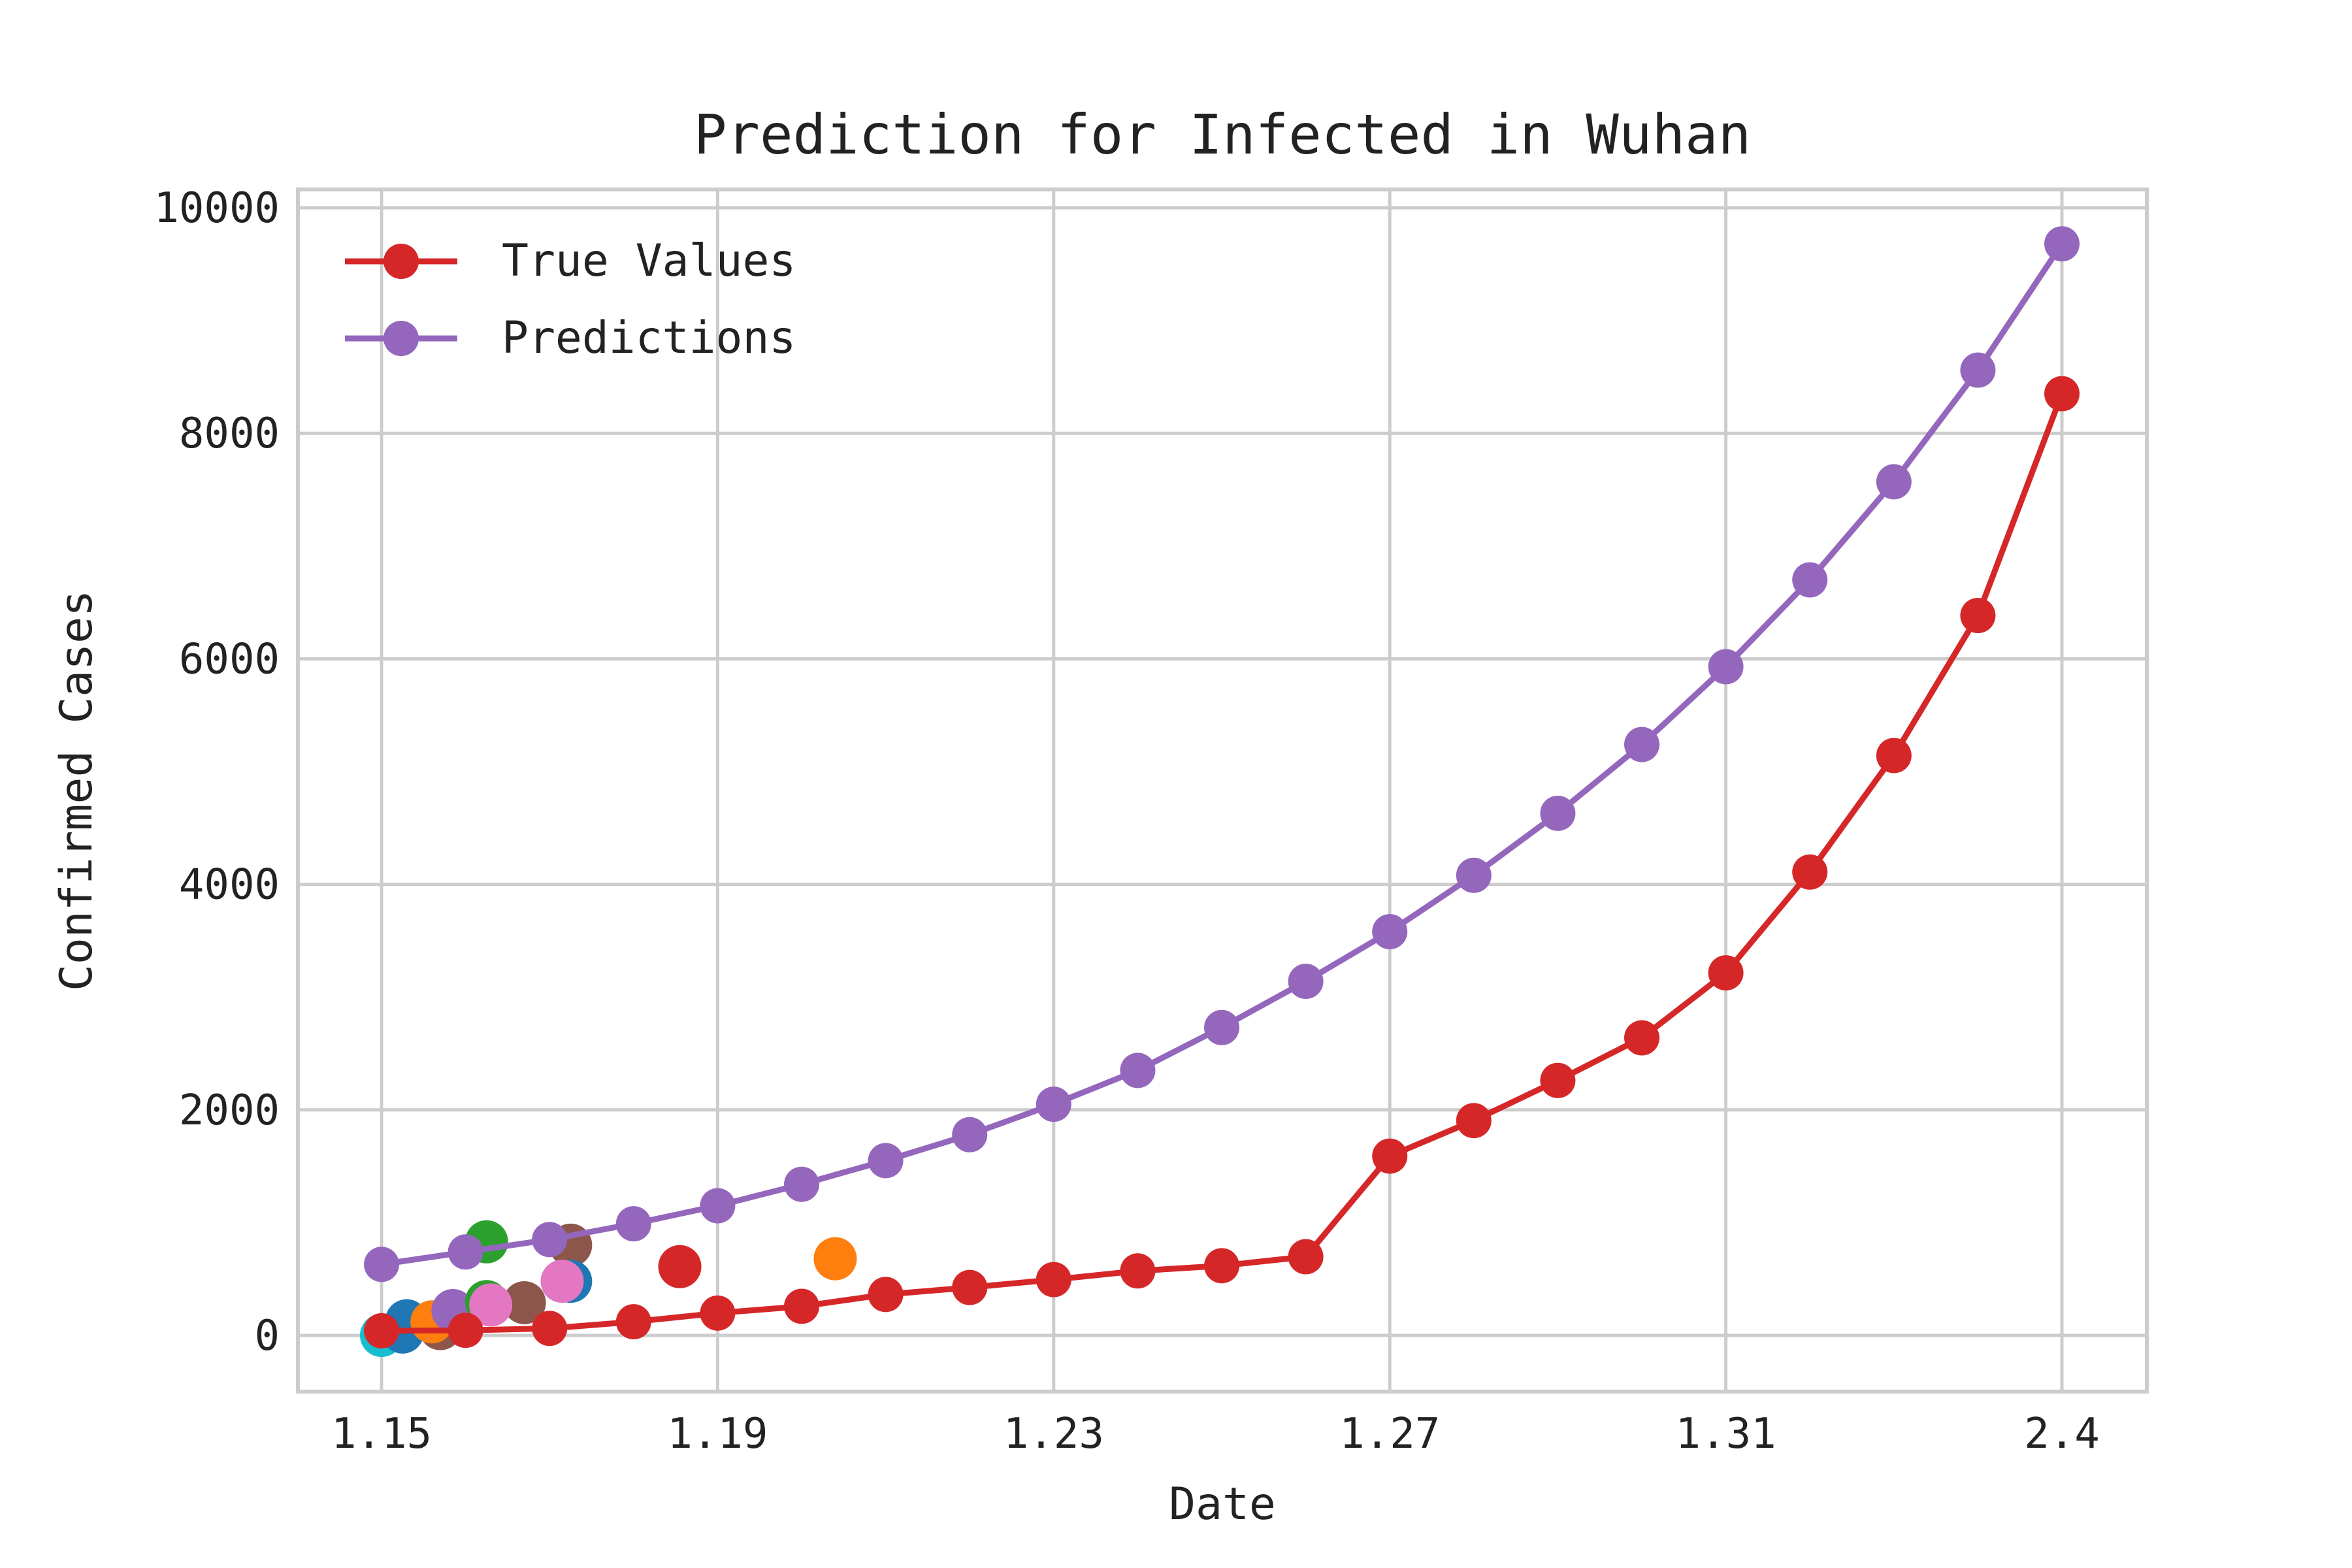 Image resolution: width=2352 pixels, height=1568 pixels. What do you see at coordinates (217, 208) in the screenshot?
I see `y-tick-label-5: 10000` at bounding box center [217, 208].